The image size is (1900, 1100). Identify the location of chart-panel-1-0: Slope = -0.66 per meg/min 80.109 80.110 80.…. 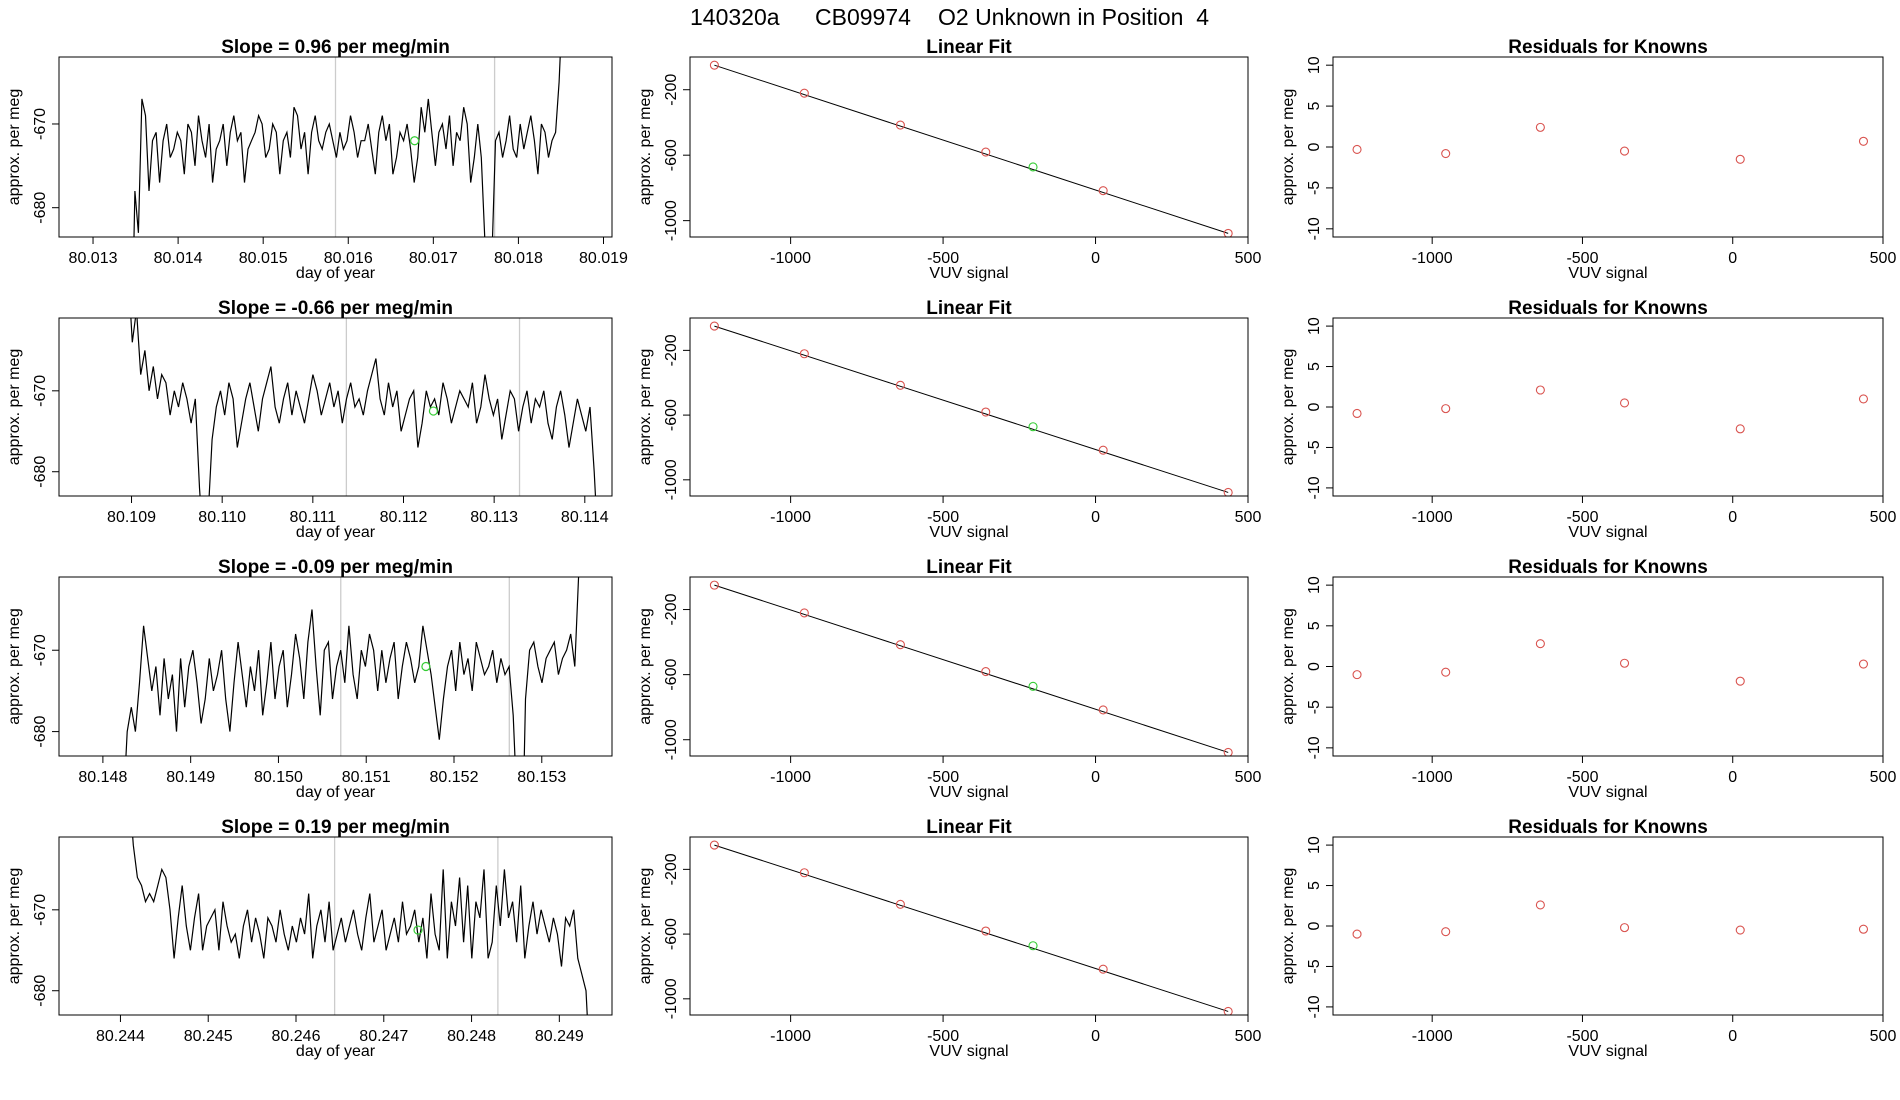
(309, 419).